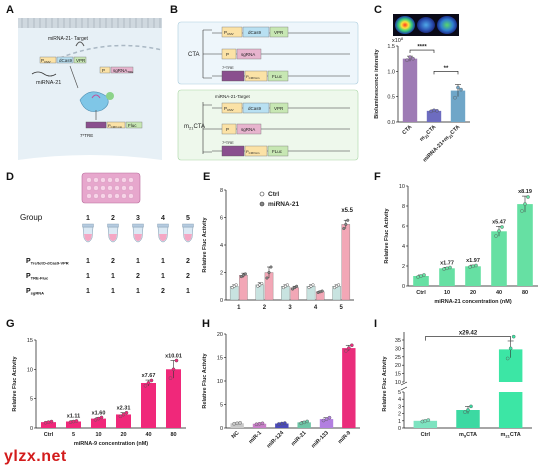  I want to click on arrow-down, so click(74, 77).